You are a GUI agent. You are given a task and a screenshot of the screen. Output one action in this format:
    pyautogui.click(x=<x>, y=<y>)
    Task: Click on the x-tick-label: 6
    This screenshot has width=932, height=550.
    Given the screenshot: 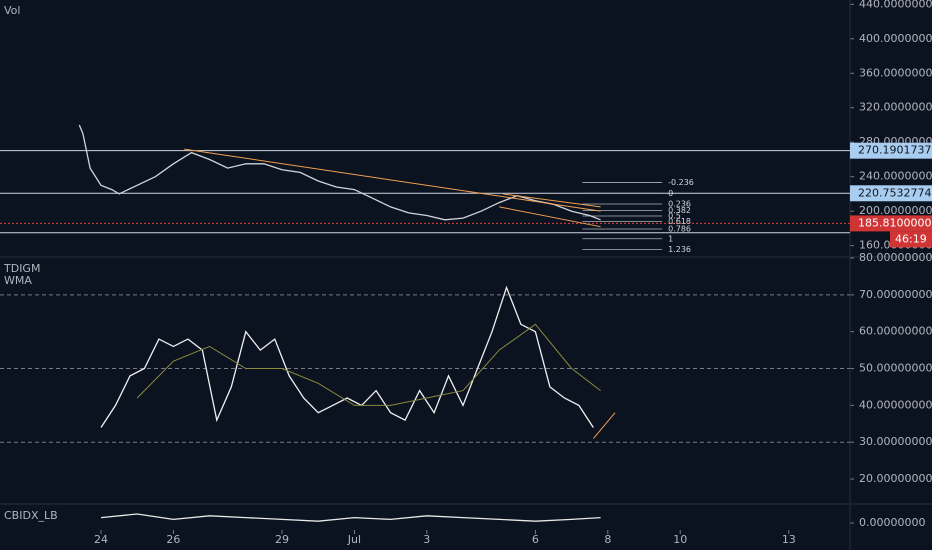 What is the action you would take?
    pyautogui.click(x=535, y=539)
    